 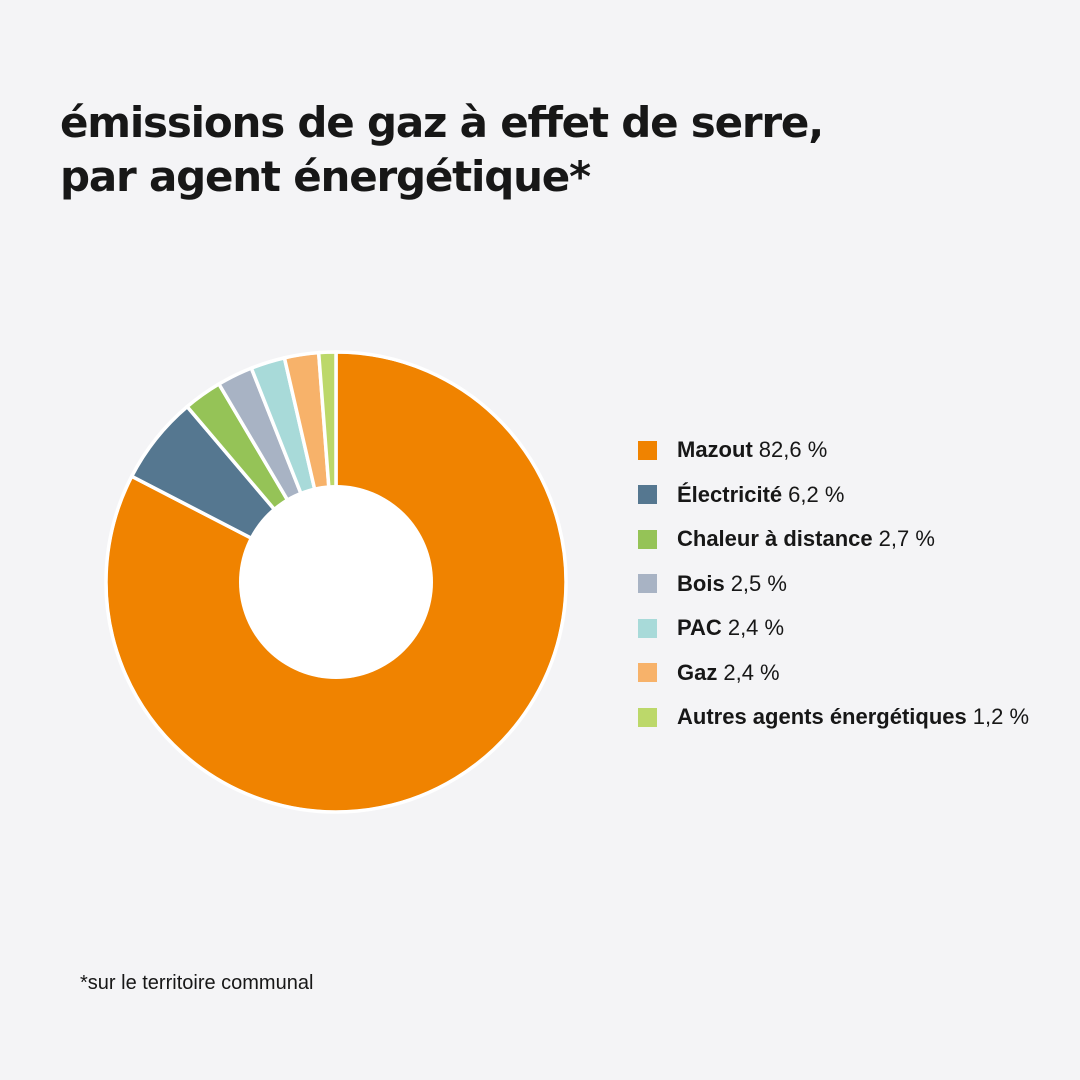 I want to click on donut-hole, so click(x=336, y=582).